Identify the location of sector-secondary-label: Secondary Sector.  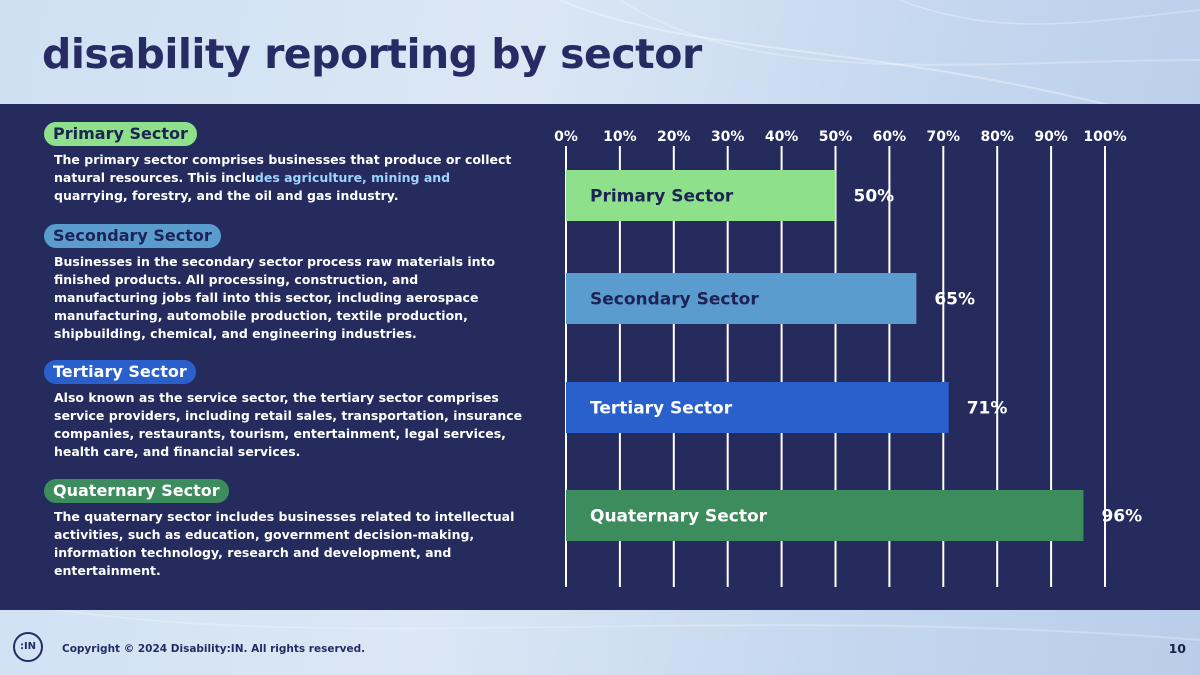
(132, 236).